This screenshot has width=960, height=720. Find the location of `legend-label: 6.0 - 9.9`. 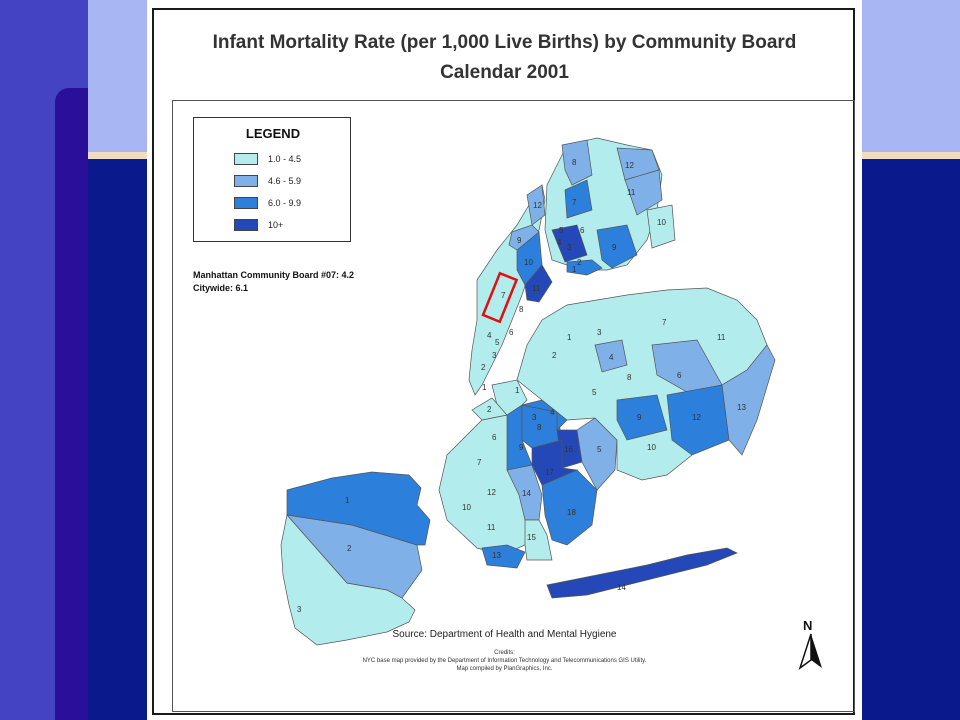

legend-label: 6.0 - 9.9 is located at coordinates (285, 203).